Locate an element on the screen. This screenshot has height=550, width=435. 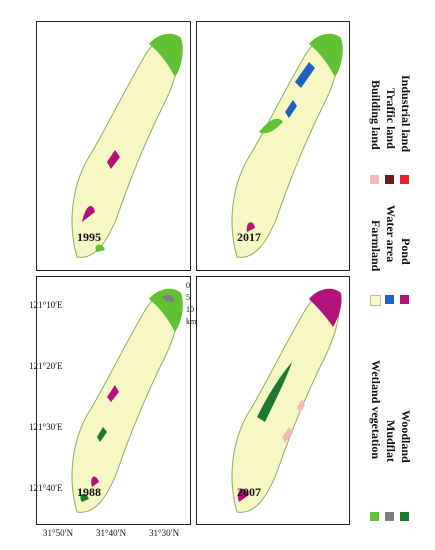
legend-label: Building land is located at coordinates (376, 115).